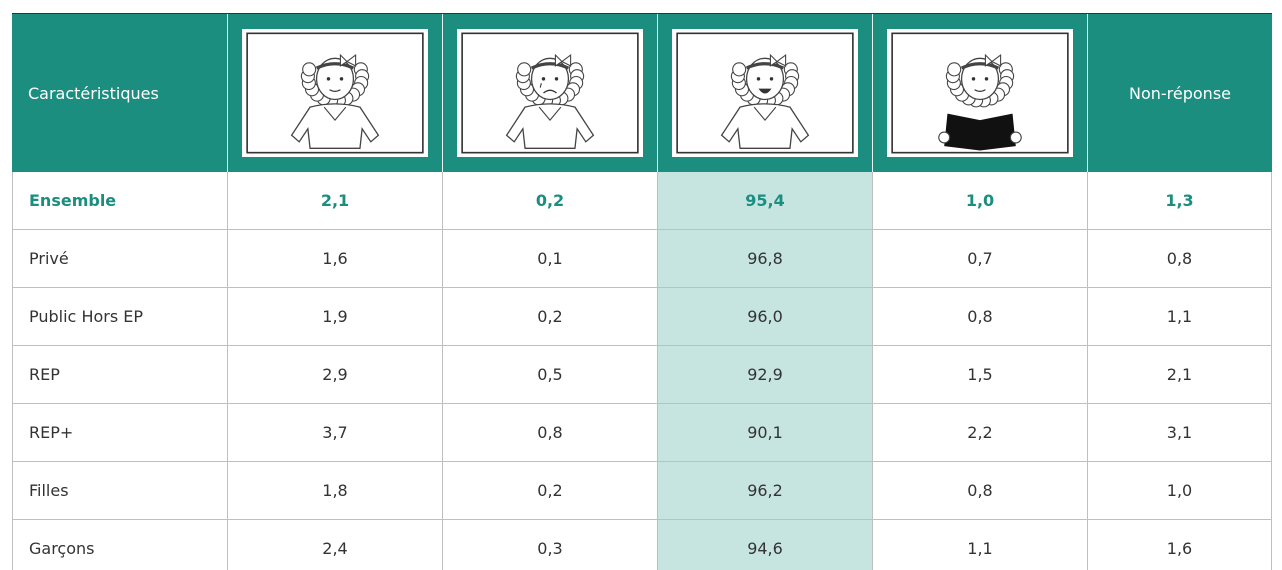  Describe the element at coordinates (765, 433) in the screenshot. I see `value-cell: 90,1` at that location.